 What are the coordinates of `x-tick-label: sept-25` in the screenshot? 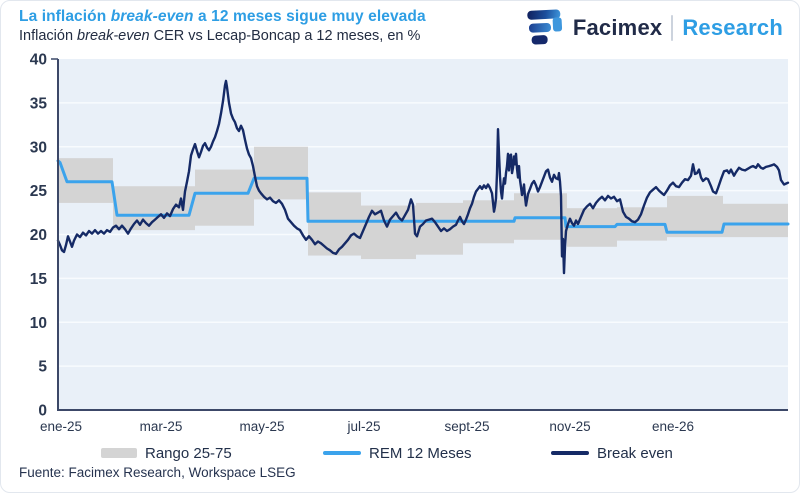 It's located at (466, 426).